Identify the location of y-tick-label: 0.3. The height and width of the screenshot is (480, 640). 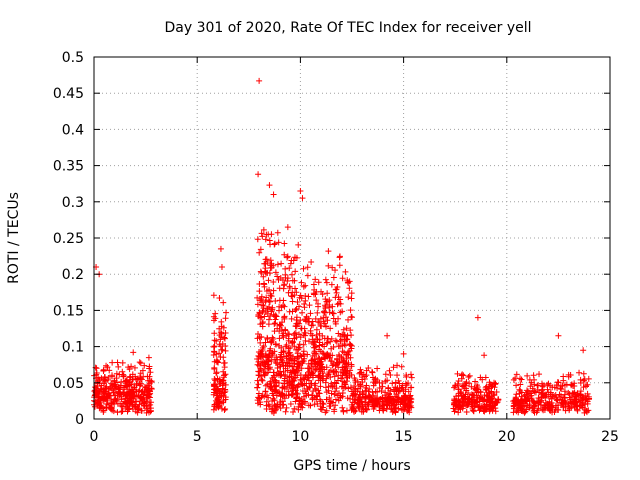
(73, 203).